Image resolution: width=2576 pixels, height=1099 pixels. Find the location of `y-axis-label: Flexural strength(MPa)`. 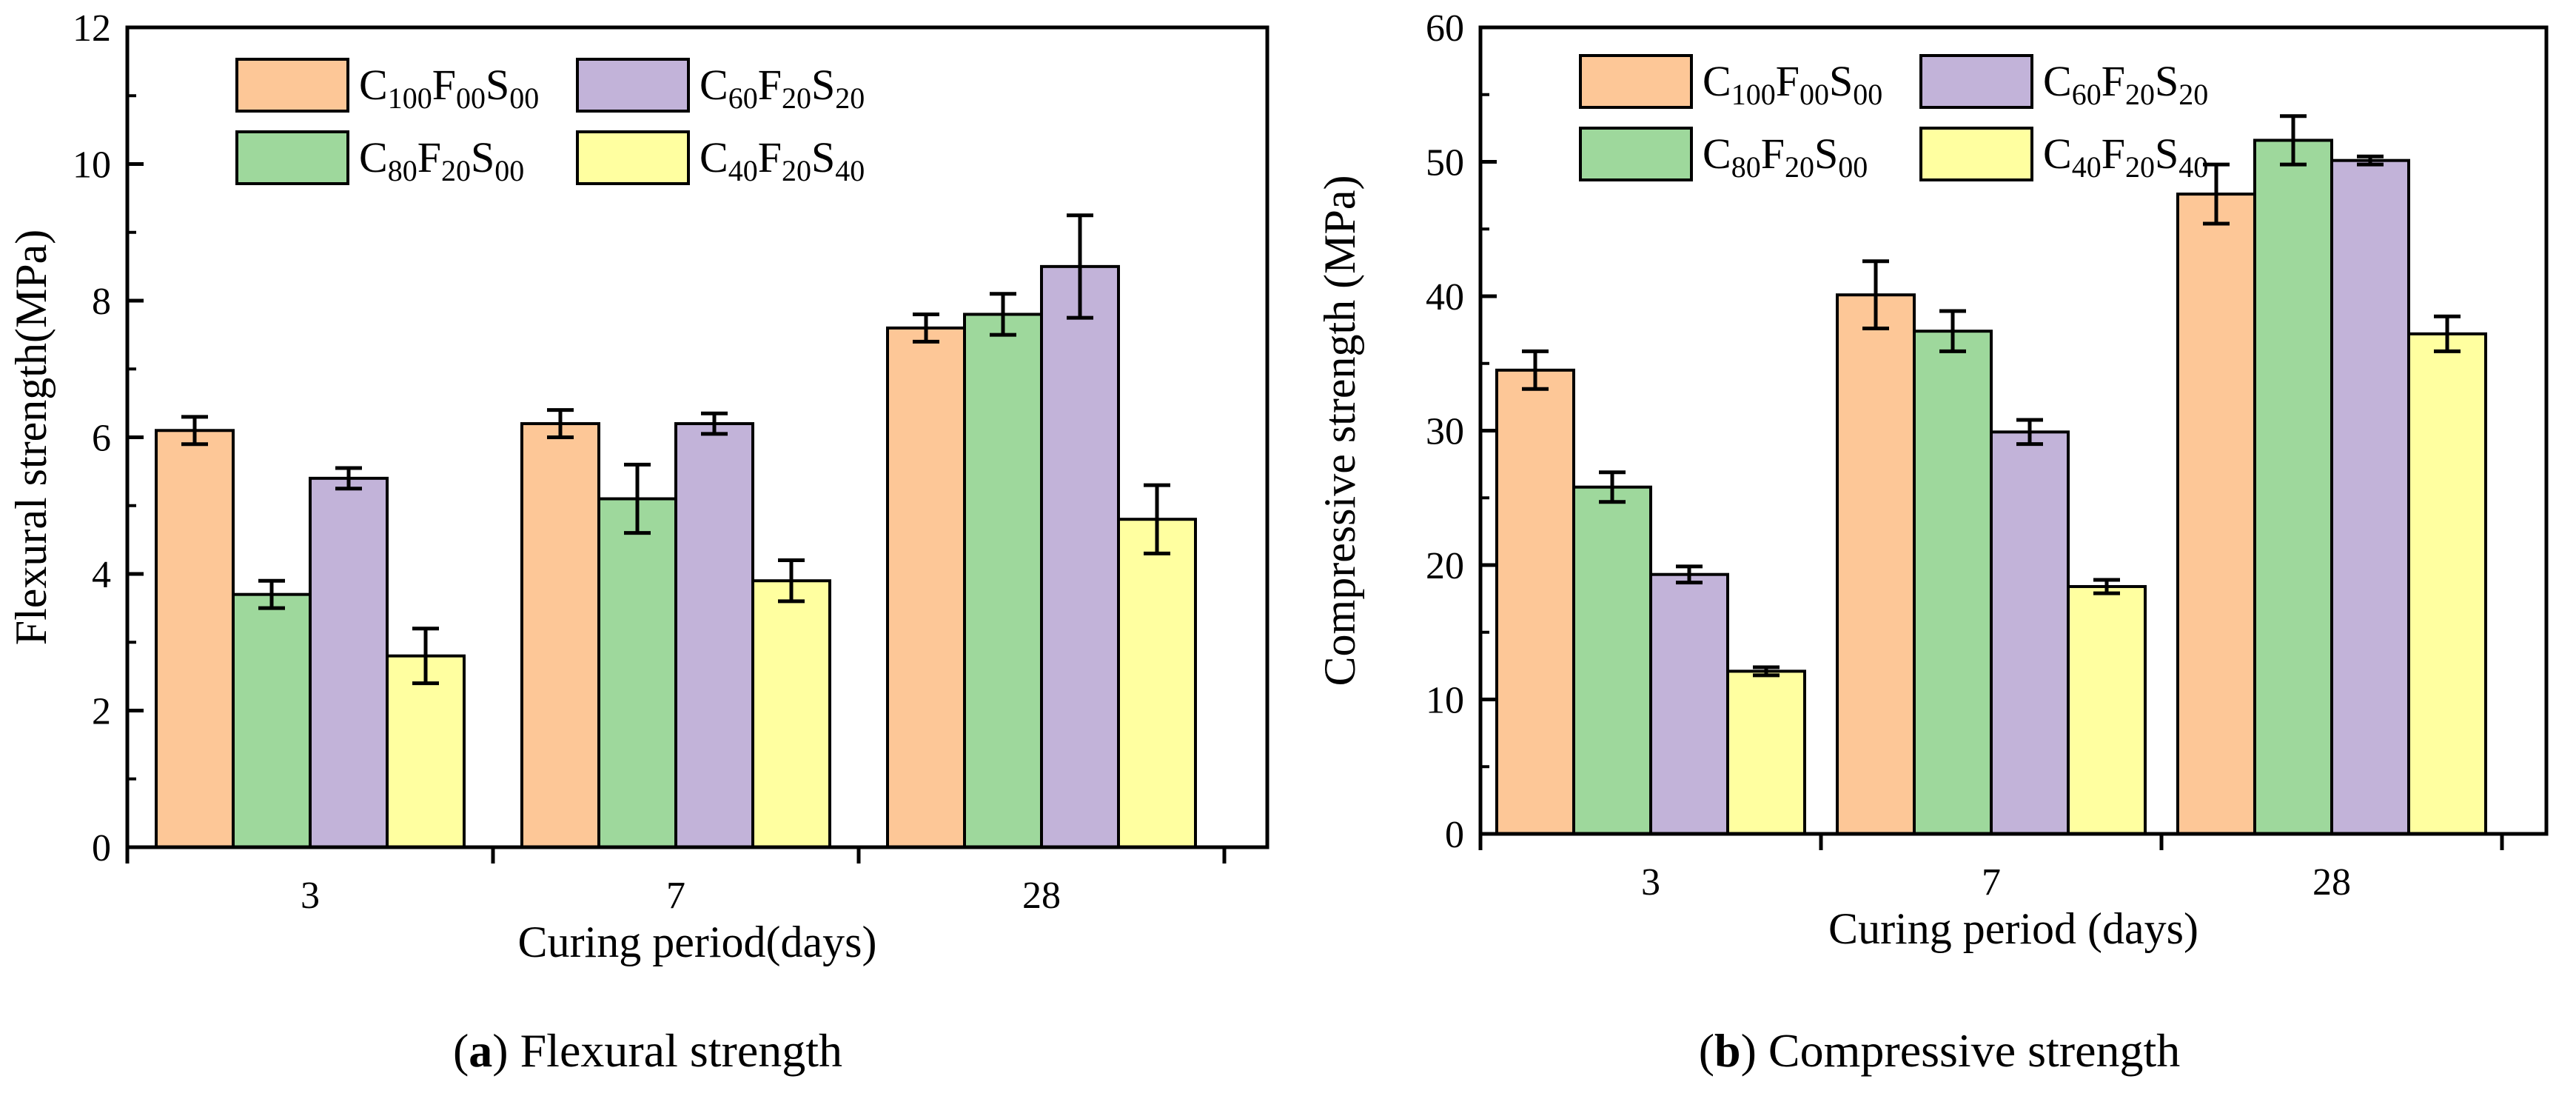

y-axis-label: Flexural strength(MPa) is located at coordinates (31, 438).